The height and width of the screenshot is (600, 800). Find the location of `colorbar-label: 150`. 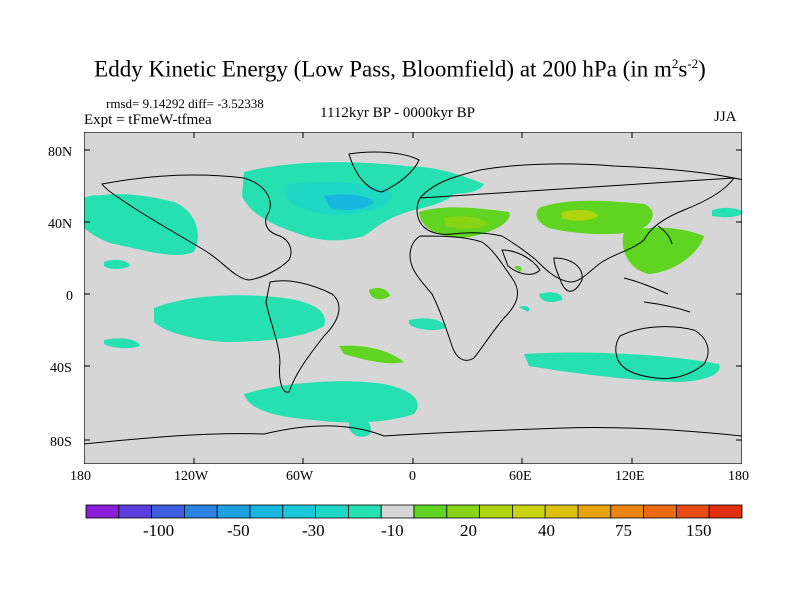

colorbar-label: 150 is located at coordinates (699, 530).